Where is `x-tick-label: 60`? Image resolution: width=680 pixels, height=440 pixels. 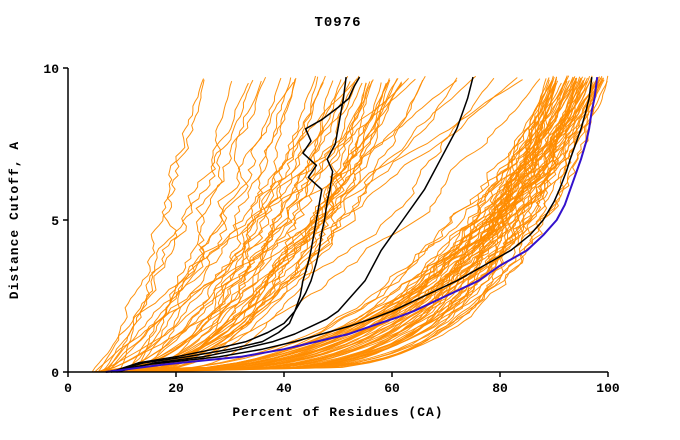 x-tick-label: 60 is located at coordinates (392, 388).